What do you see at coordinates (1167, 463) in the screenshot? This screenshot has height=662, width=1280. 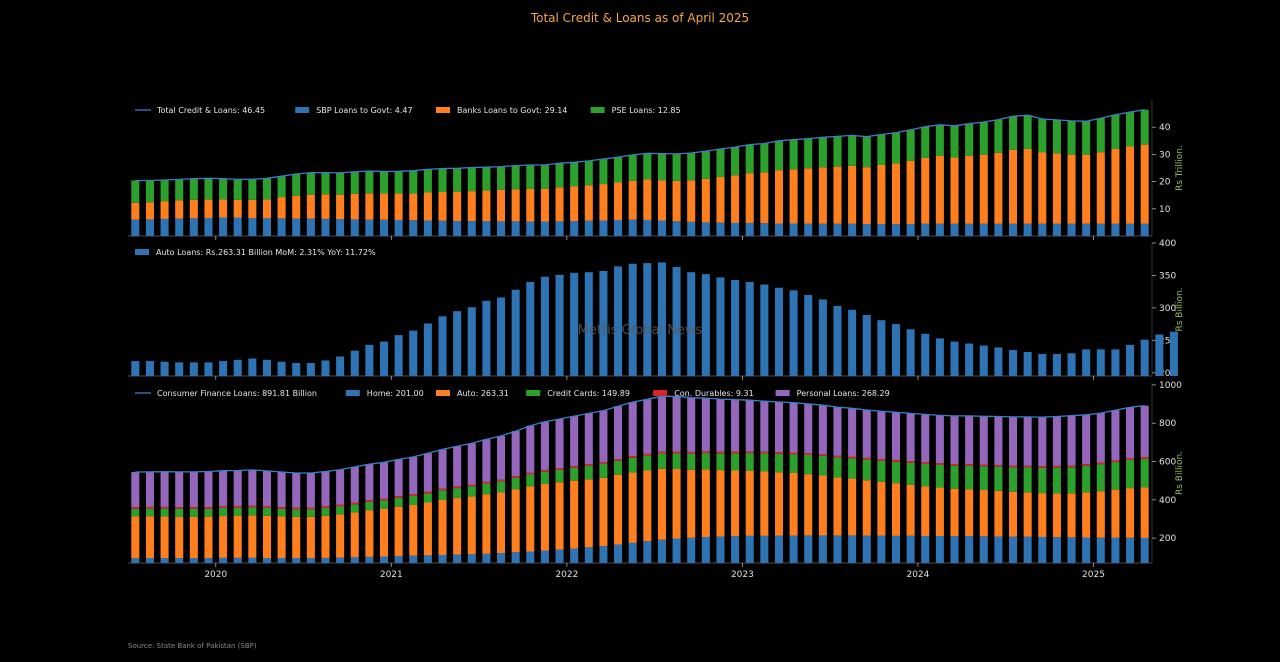 I see `y-tick-label: 600` at bounding box center [1167, 463].